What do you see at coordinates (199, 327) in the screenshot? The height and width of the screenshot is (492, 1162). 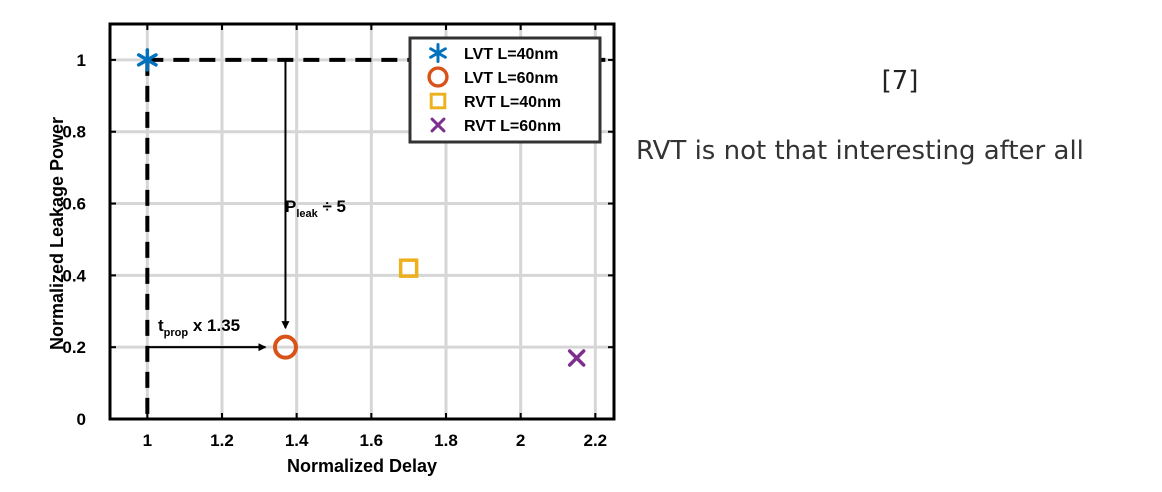 I see `annotation-tprop: tprop x 1.35` at bounding box center [199, 327].